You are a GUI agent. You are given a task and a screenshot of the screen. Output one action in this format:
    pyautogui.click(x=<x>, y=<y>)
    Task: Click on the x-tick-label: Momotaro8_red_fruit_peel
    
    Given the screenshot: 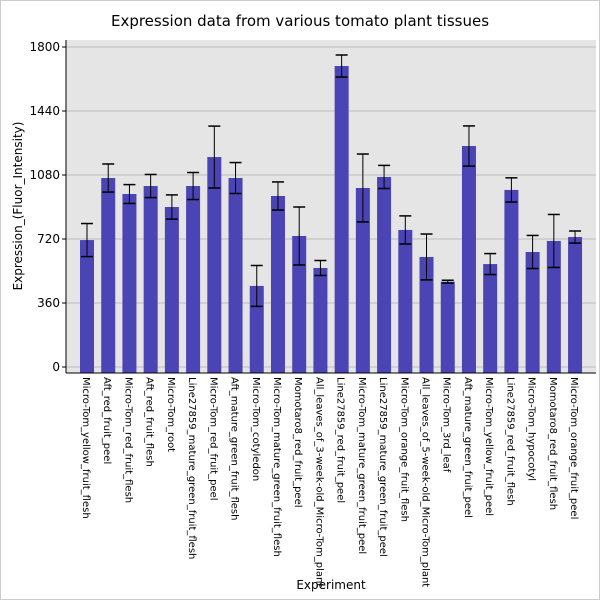 What is the action you would take?
    pyautogui.click(x=297, y=442)
    